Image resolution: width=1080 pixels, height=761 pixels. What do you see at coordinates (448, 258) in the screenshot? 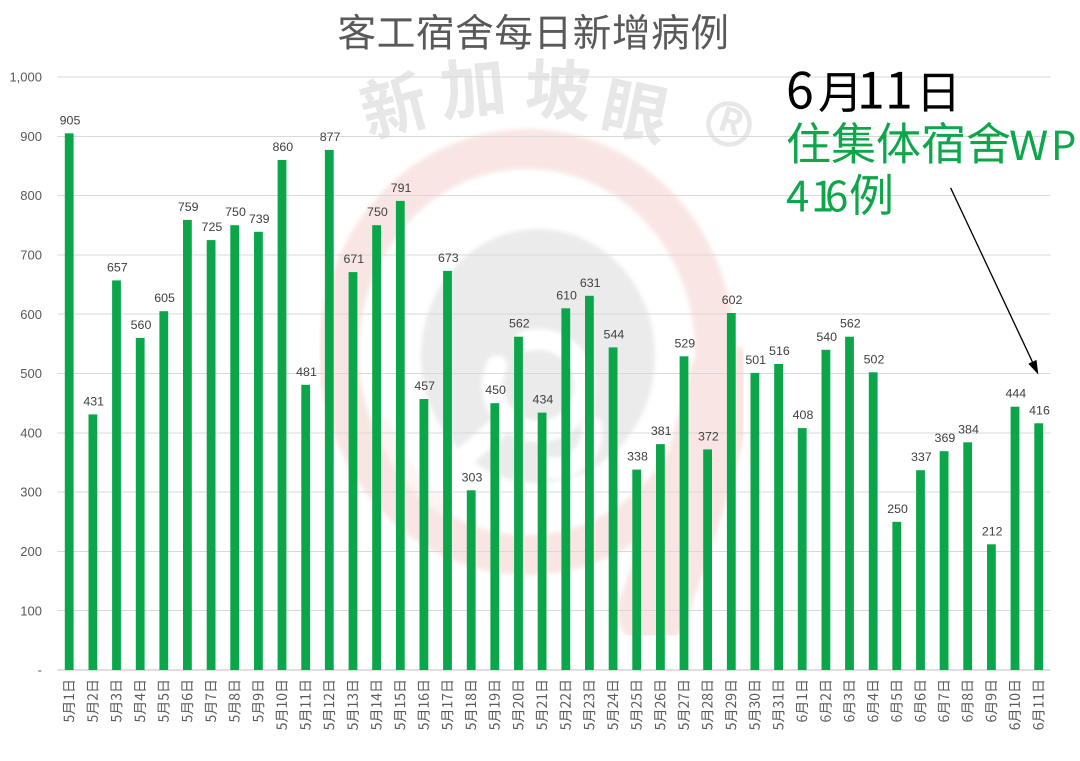
I see `svg-text: 673` at bounding box center [448, 258].